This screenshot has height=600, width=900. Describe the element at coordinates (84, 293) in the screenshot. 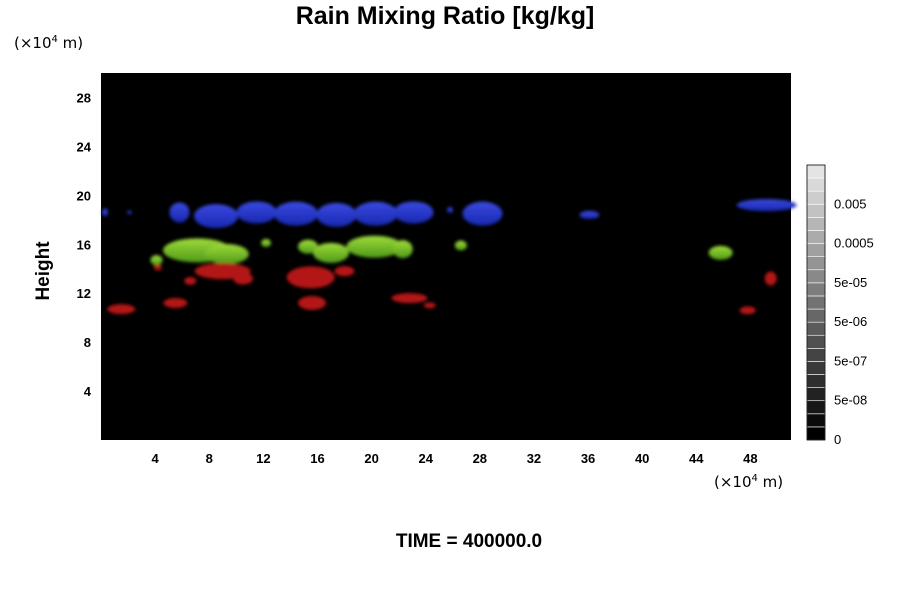

I see `y-tick-label: 12` at that location.